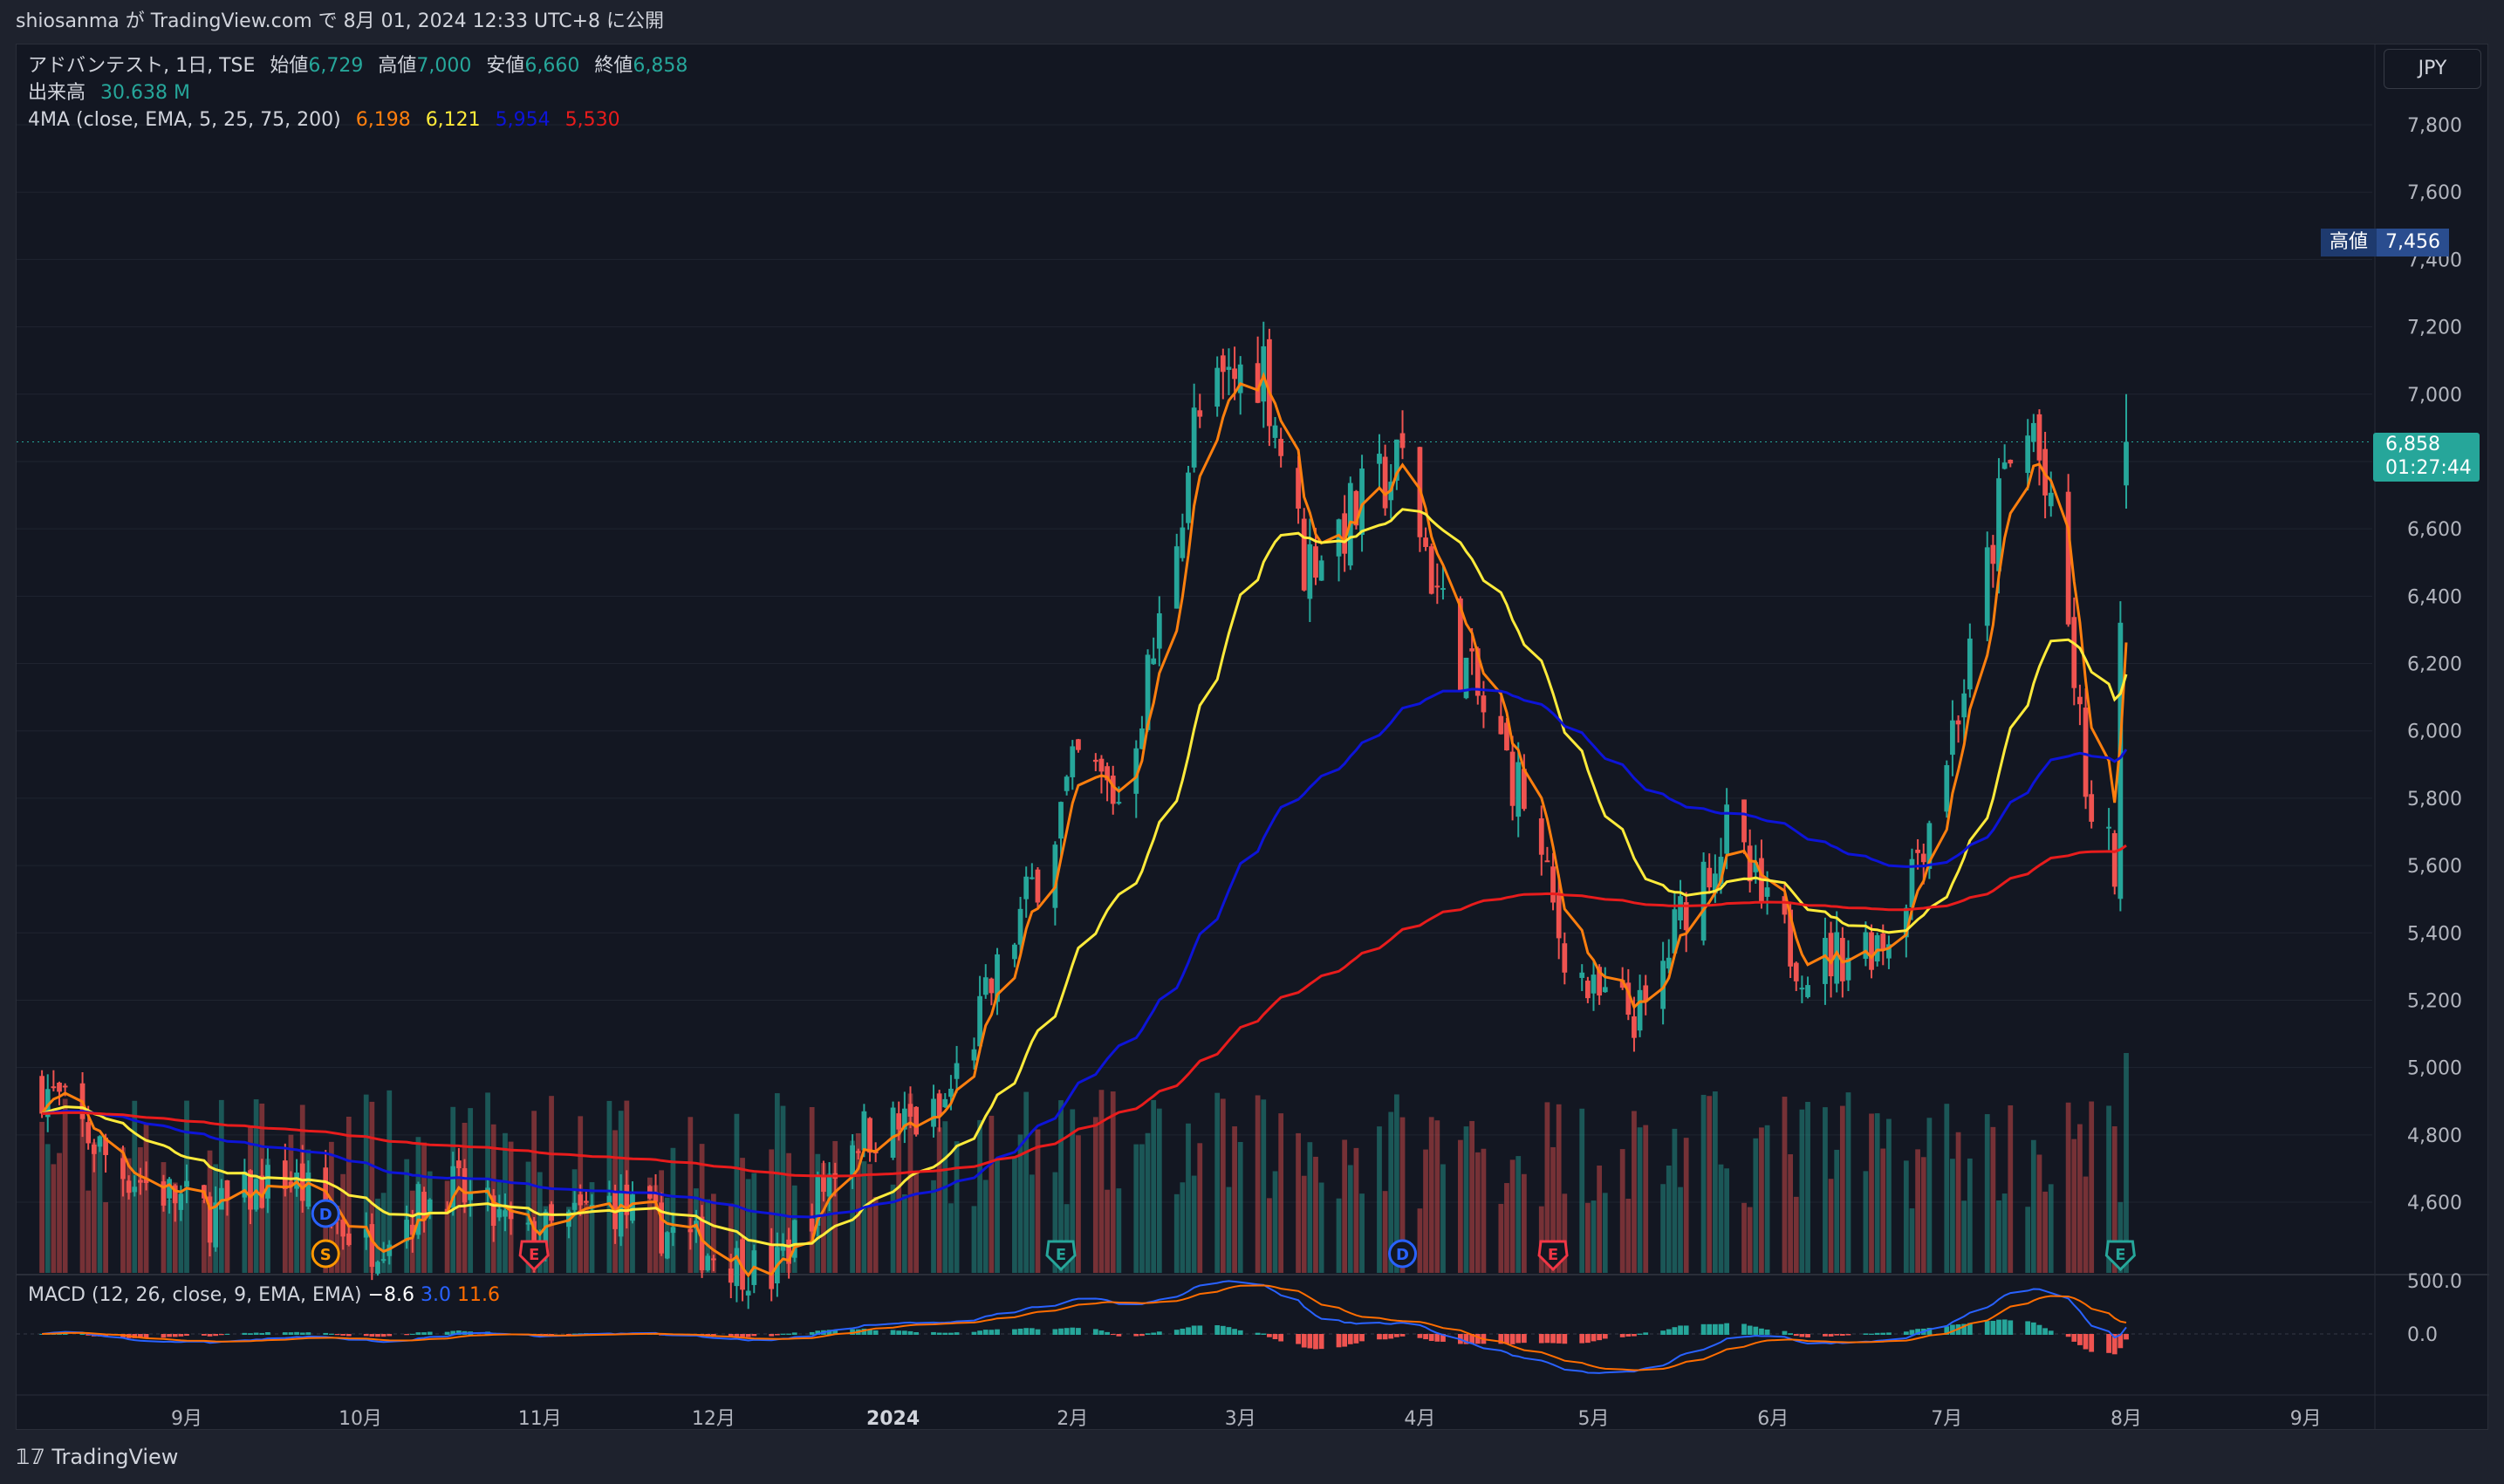 This screenshot has height=1484, width=2504. I want to click on legend-ma-label: 4MA (close, EMA, 5, 25, 75, 200), so click(184, 120).